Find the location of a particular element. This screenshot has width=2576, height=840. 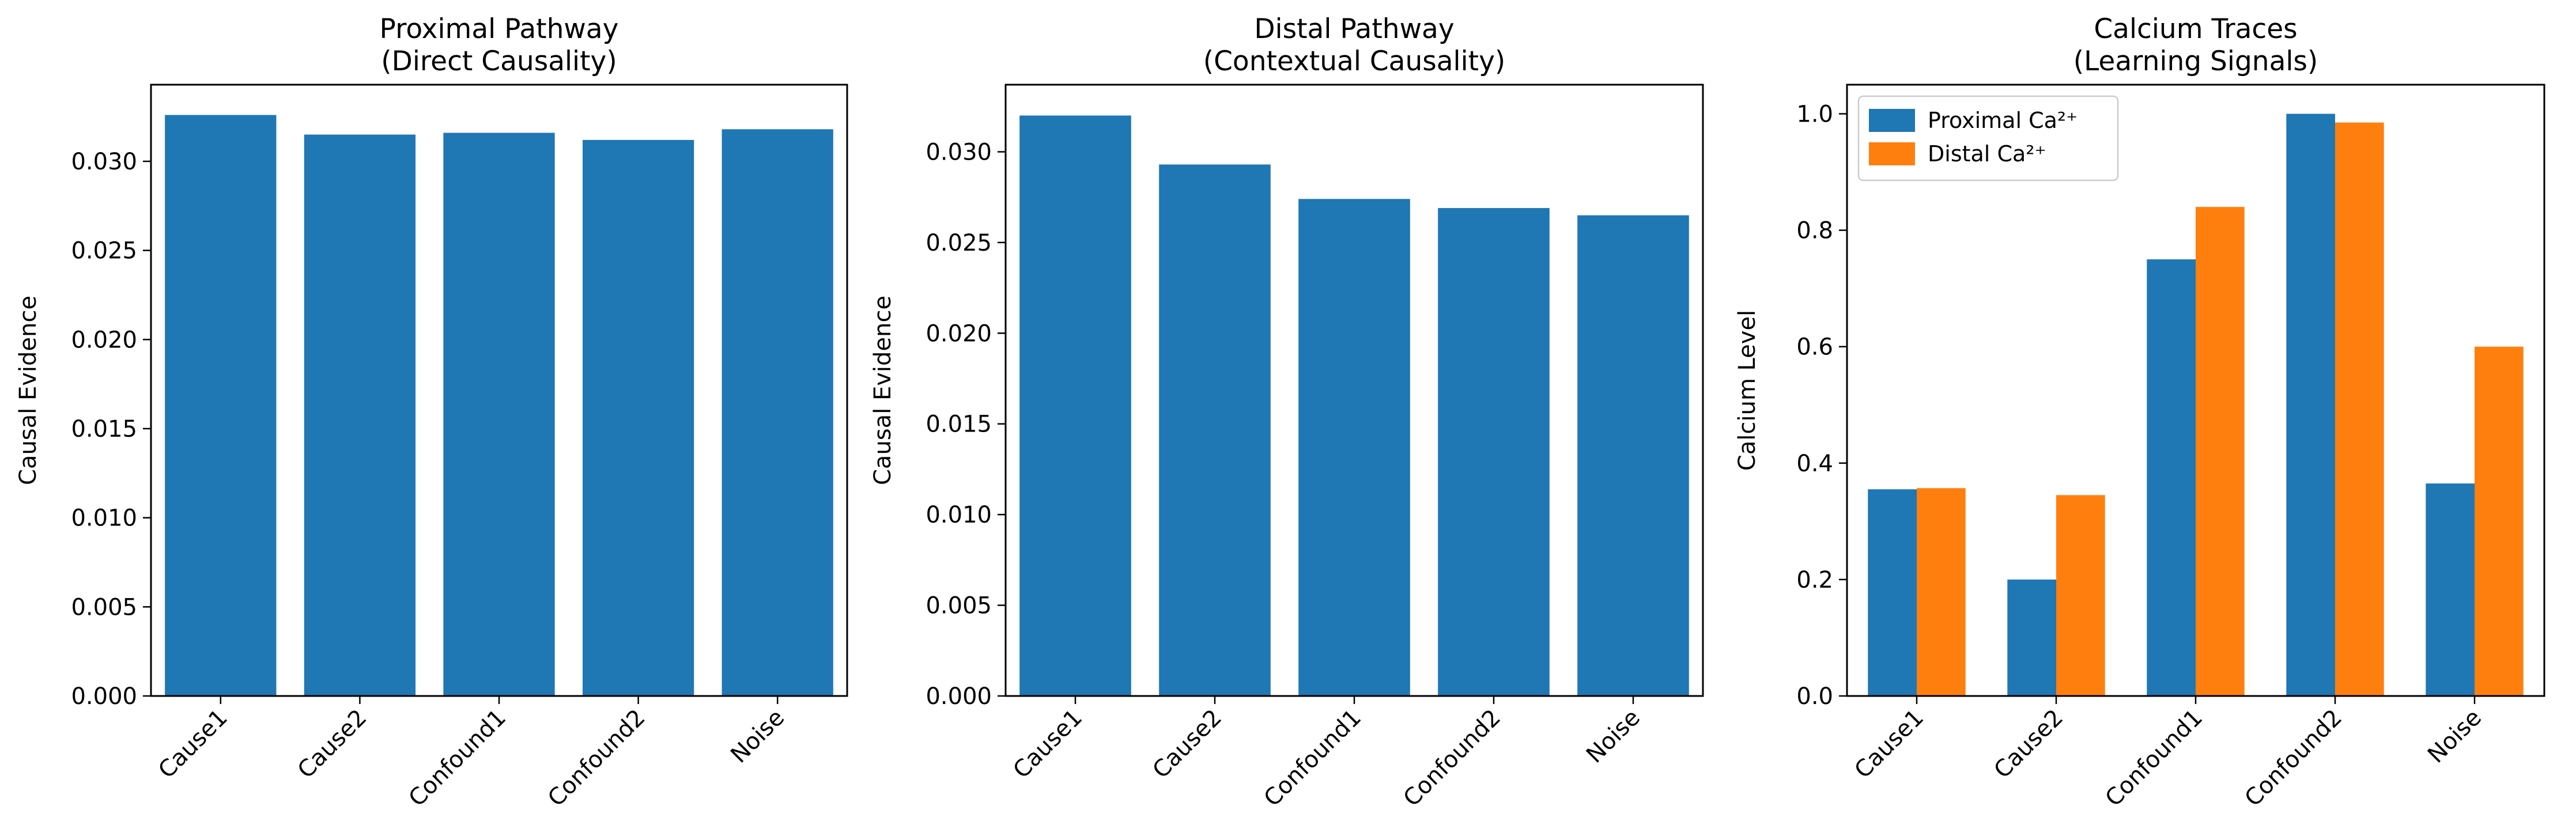

distal-bar-cause1 is located at coordinates (1075, 406).